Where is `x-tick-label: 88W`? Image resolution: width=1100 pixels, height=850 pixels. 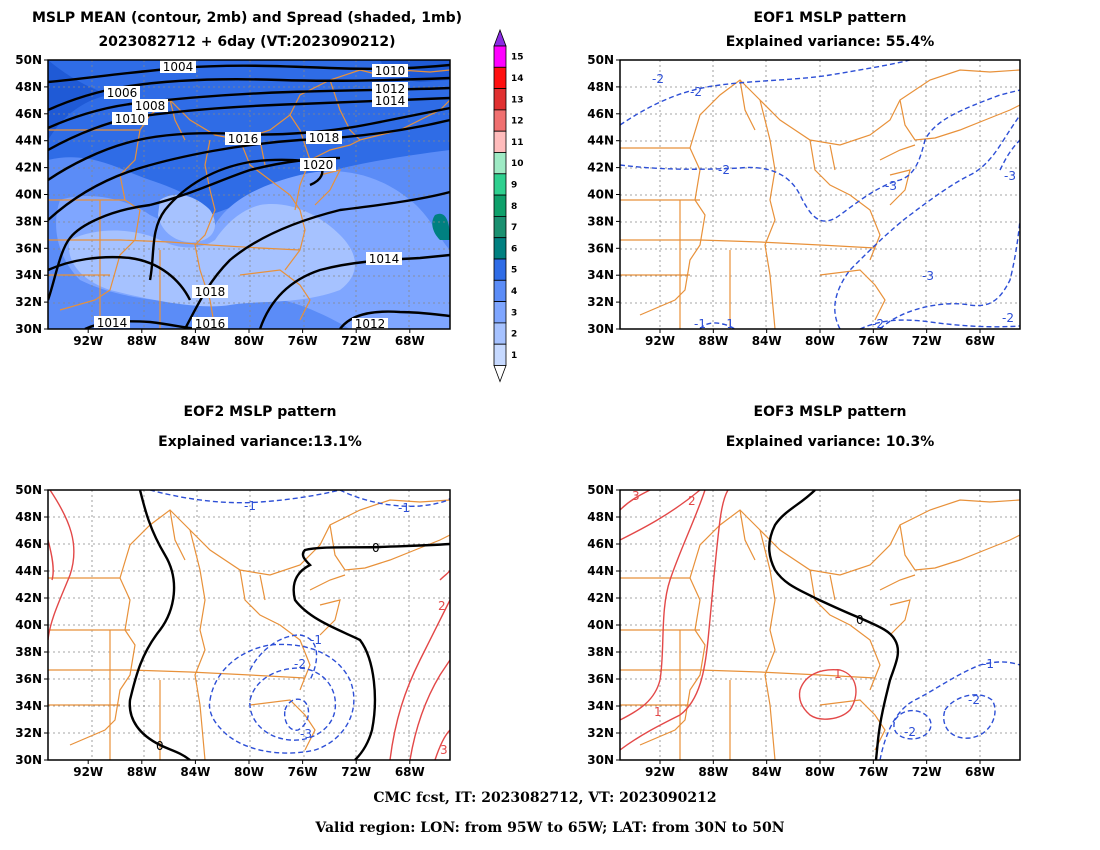
x-tick-label: 88W is located at coordinates (713, 341).